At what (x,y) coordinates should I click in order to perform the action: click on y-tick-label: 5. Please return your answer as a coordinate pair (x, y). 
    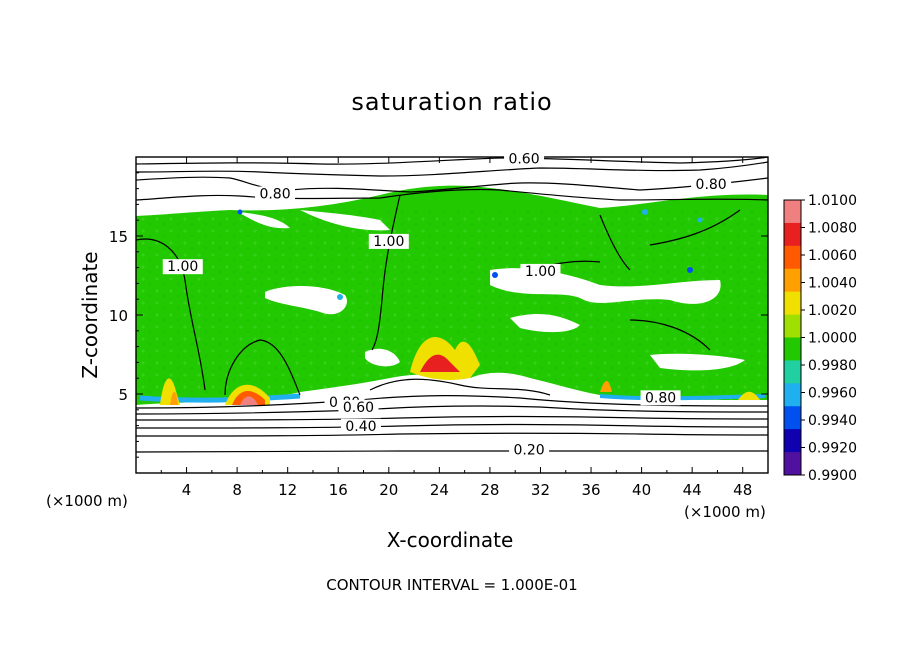
    Looking at the image, I should click on (123, 395).